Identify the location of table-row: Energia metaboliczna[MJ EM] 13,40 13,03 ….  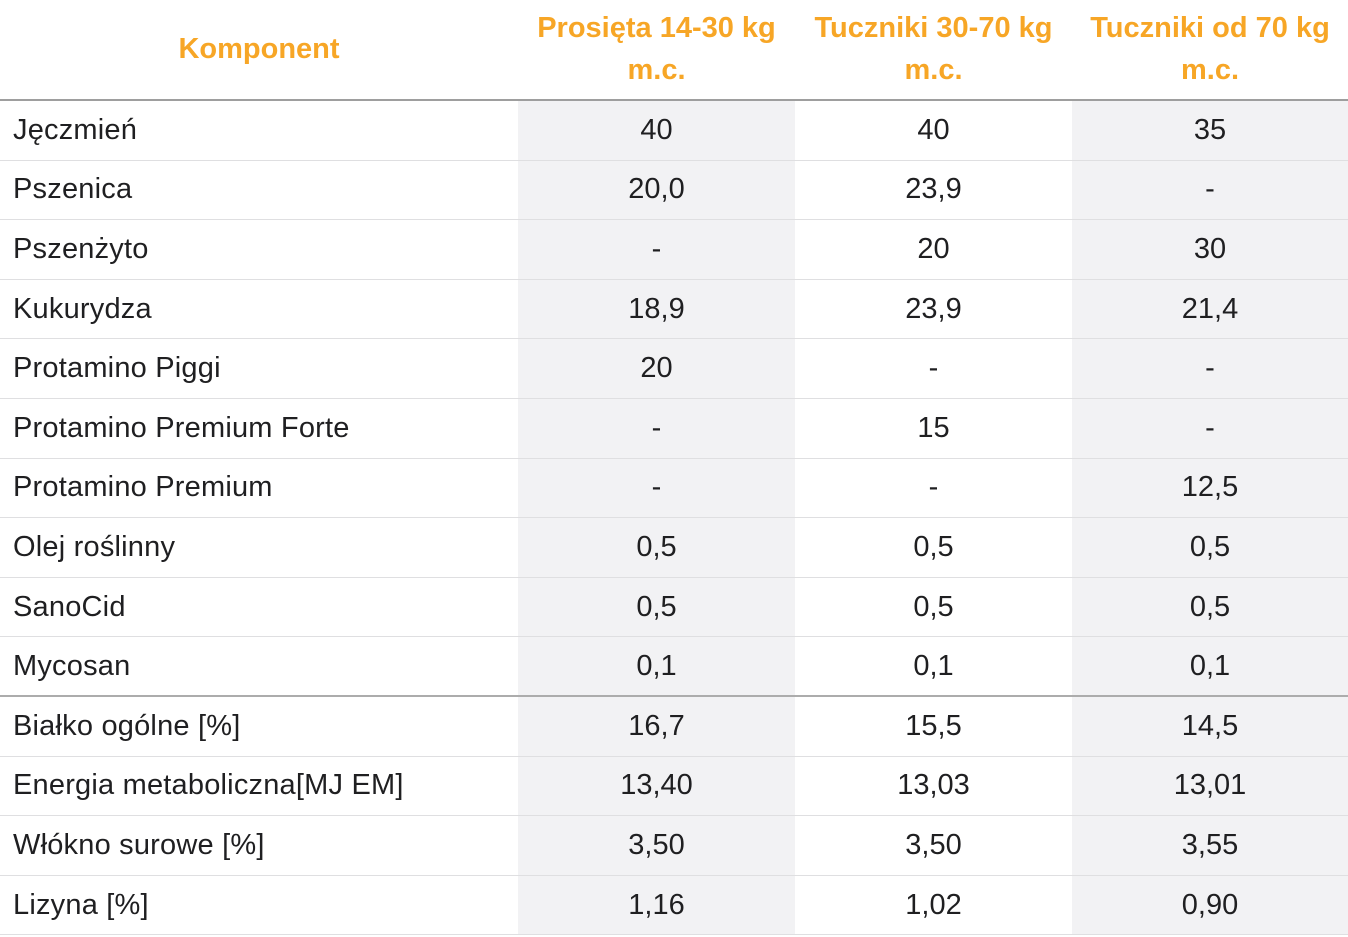
(674, 786).